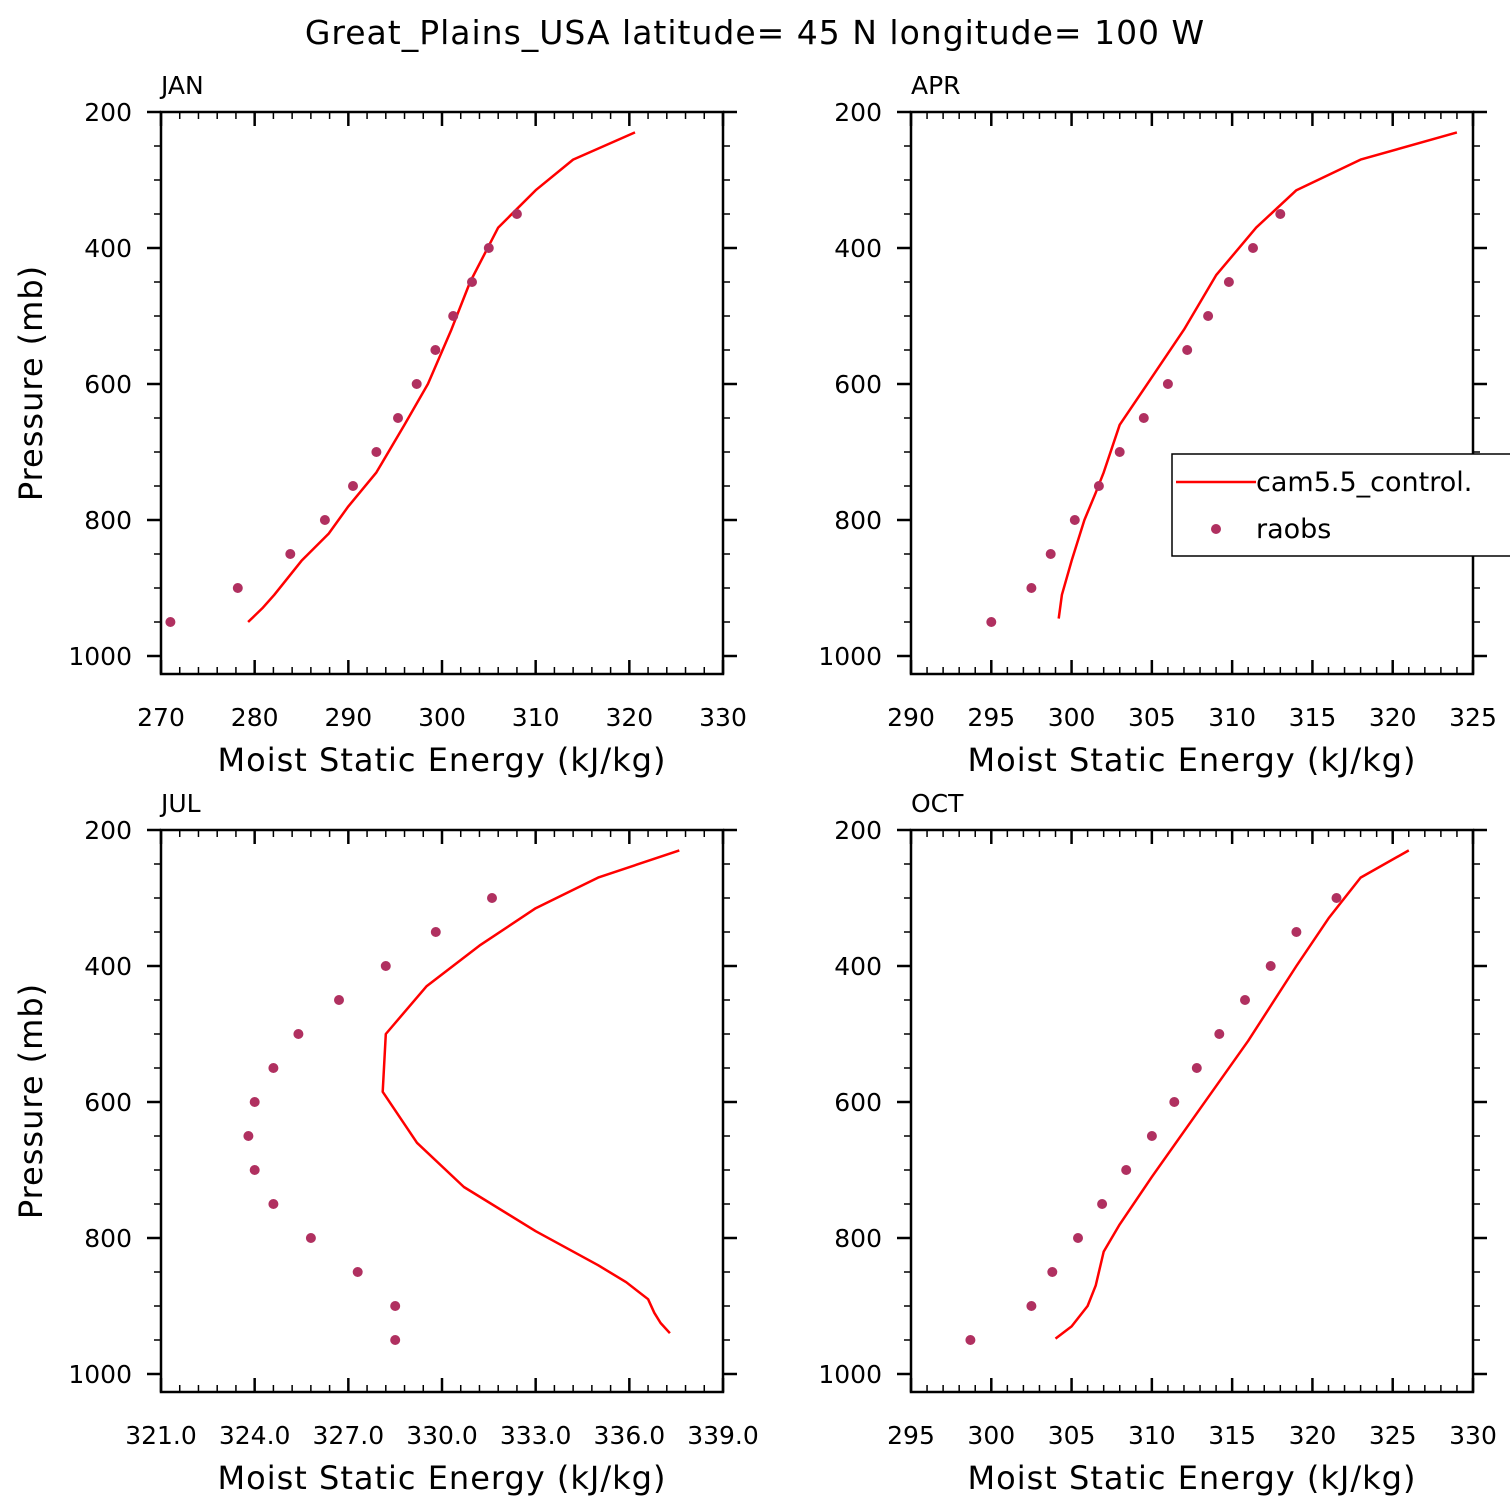  What do you see at coordinates (1152, 717) in the screenshot?
I see `x-tick-label: 305` at bounding box center [1152, 717].